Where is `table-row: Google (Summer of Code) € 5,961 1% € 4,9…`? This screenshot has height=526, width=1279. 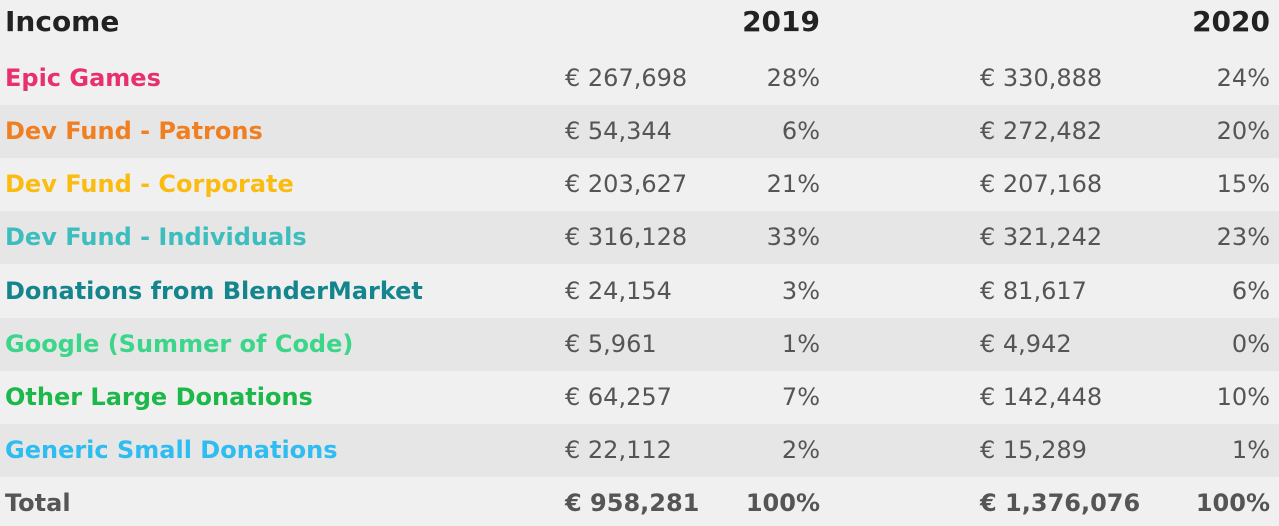 table-row: Google (Summer of Code) € 5,961 1% € 4,9… is located at coordinates (639, 344).